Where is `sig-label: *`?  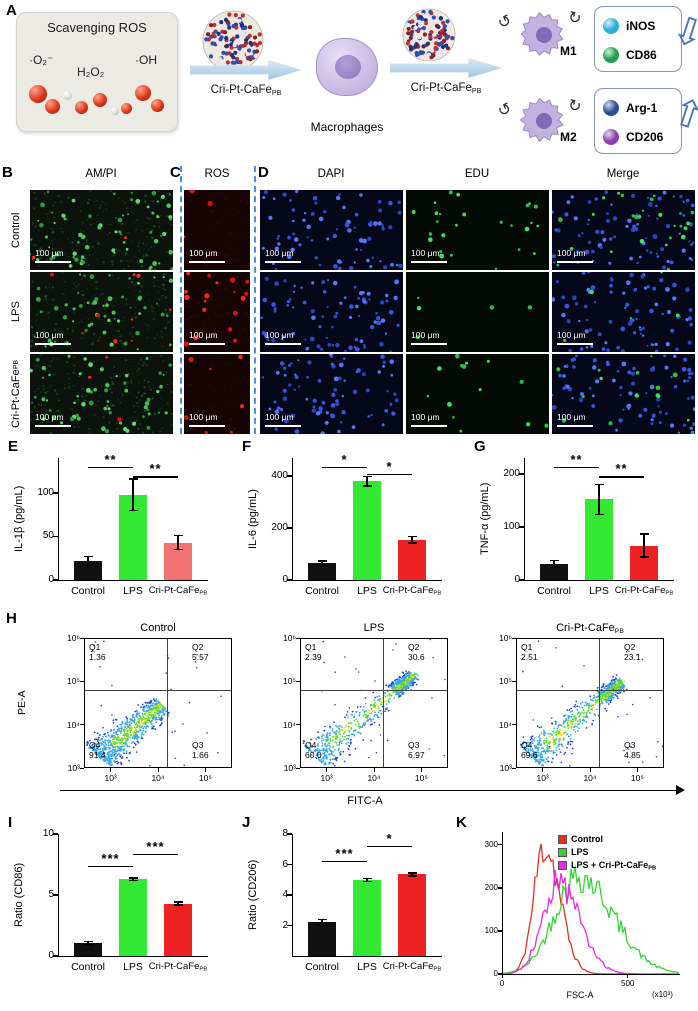
sig-label: * is located at coordinates (389, 466).